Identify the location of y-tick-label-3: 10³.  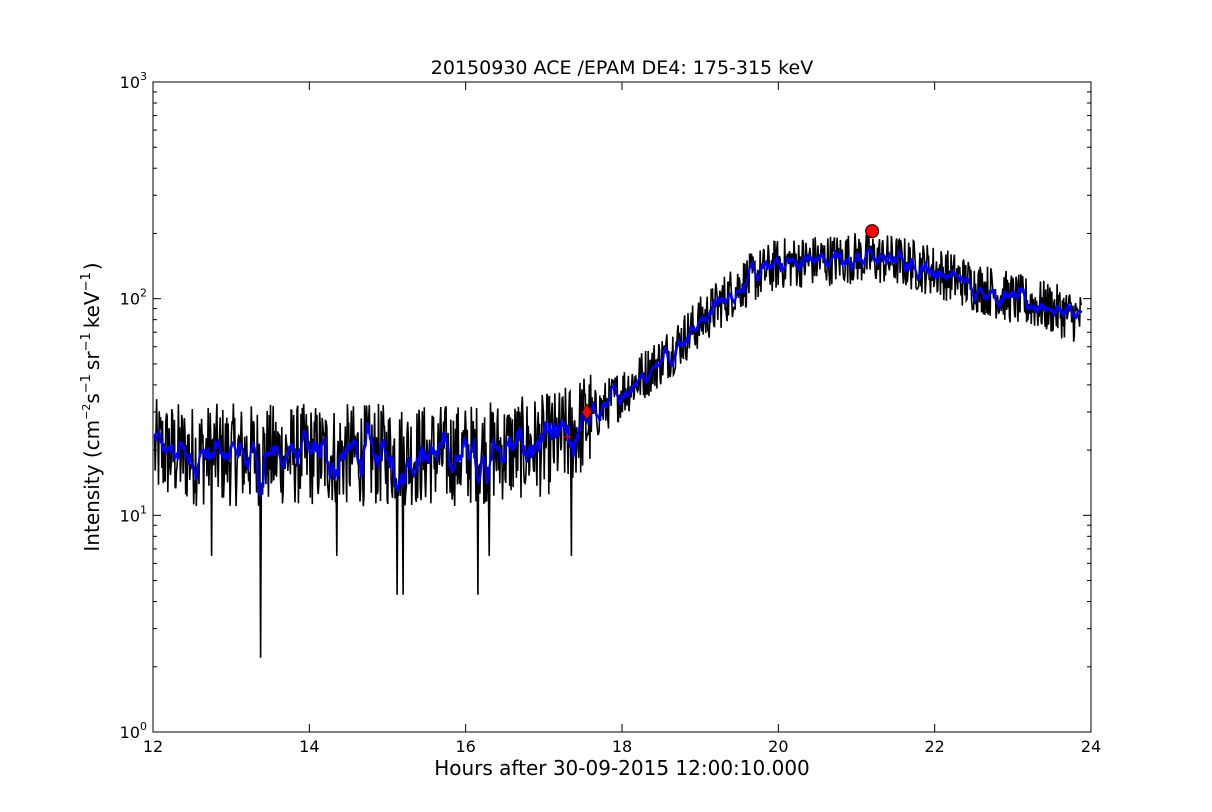
(133, 81).